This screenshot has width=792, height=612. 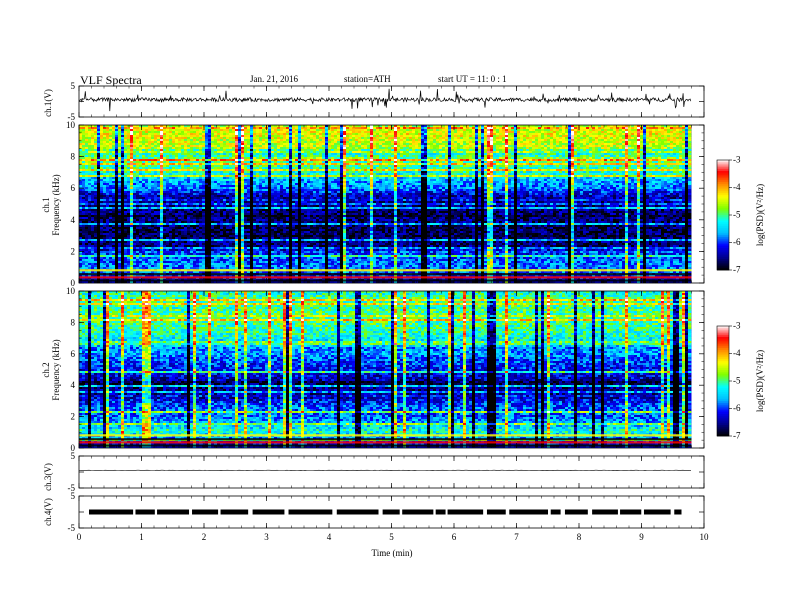 I want to click on station-label: station=ATH, so click(x=367, y=79).